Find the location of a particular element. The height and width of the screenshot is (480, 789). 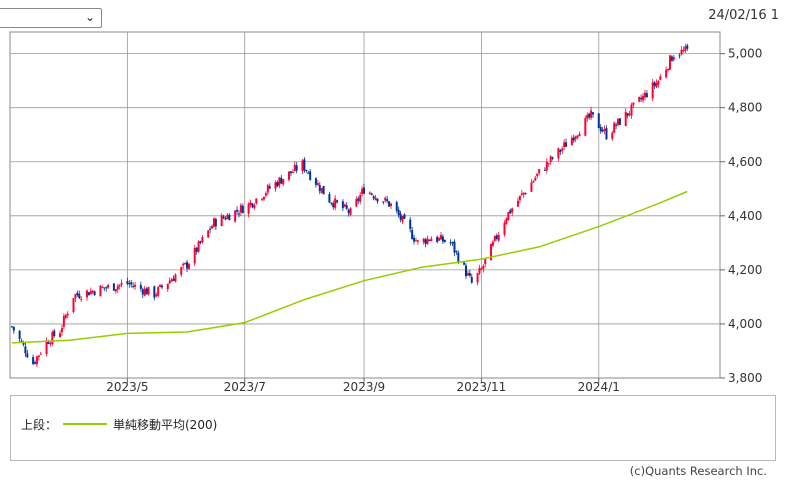

y-tick-label: 5,000 is located at coordinates (745, 54).